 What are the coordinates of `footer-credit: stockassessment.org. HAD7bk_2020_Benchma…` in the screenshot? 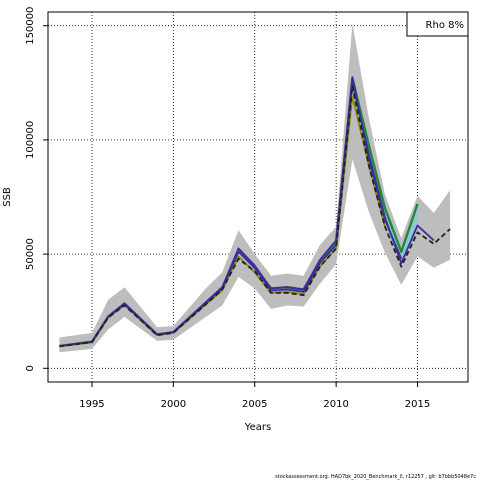 It's located at (375, 477).